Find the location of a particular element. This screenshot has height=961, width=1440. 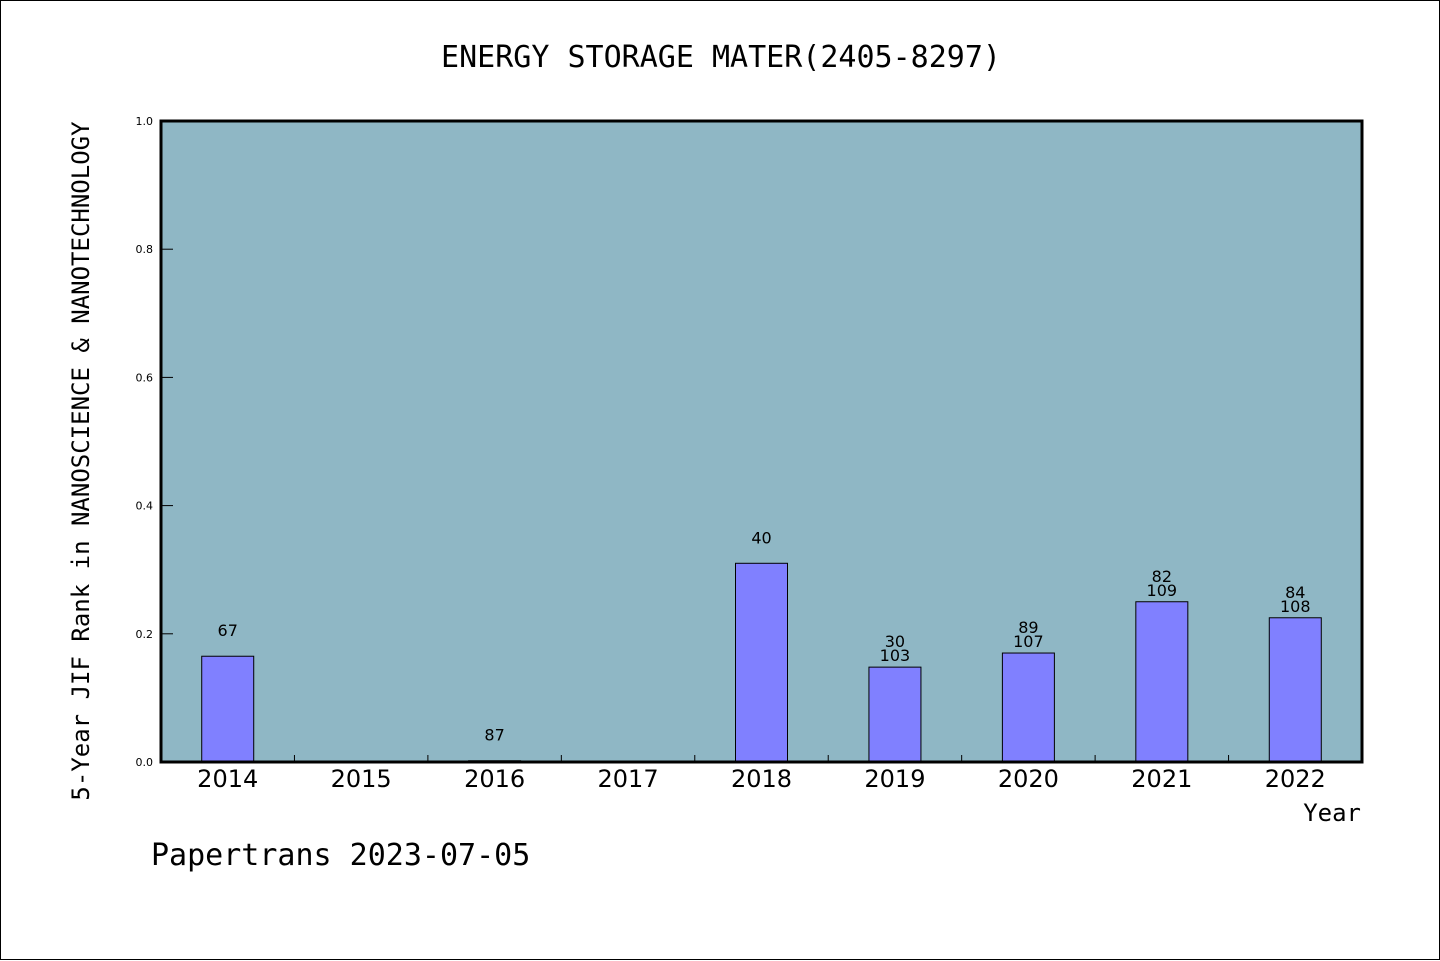

chart-title: ENERGY STORAGE MATER(2405-8297) is located at coordinates (721, 57).